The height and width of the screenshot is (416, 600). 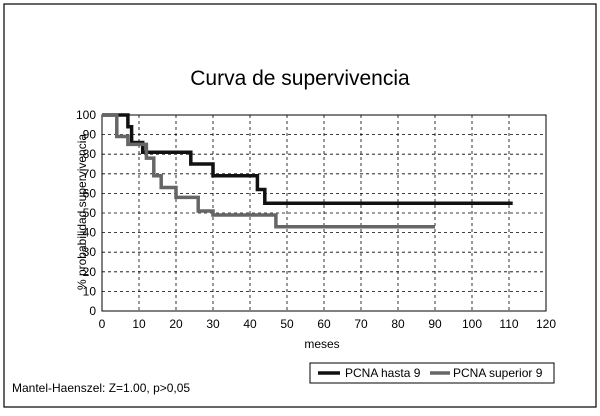 What do you see at coordinates (90, 154) in the screenshot?
I see `y-tick-label: 80` at bounding box center [90, 154].